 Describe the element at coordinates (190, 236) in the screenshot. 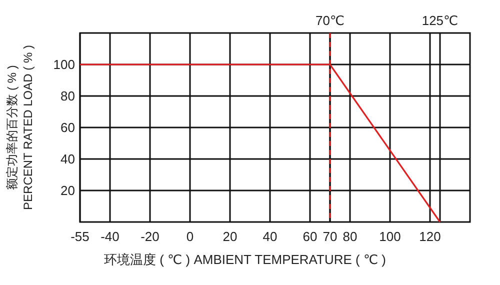

I see `x-tick-label: 0` at that location.